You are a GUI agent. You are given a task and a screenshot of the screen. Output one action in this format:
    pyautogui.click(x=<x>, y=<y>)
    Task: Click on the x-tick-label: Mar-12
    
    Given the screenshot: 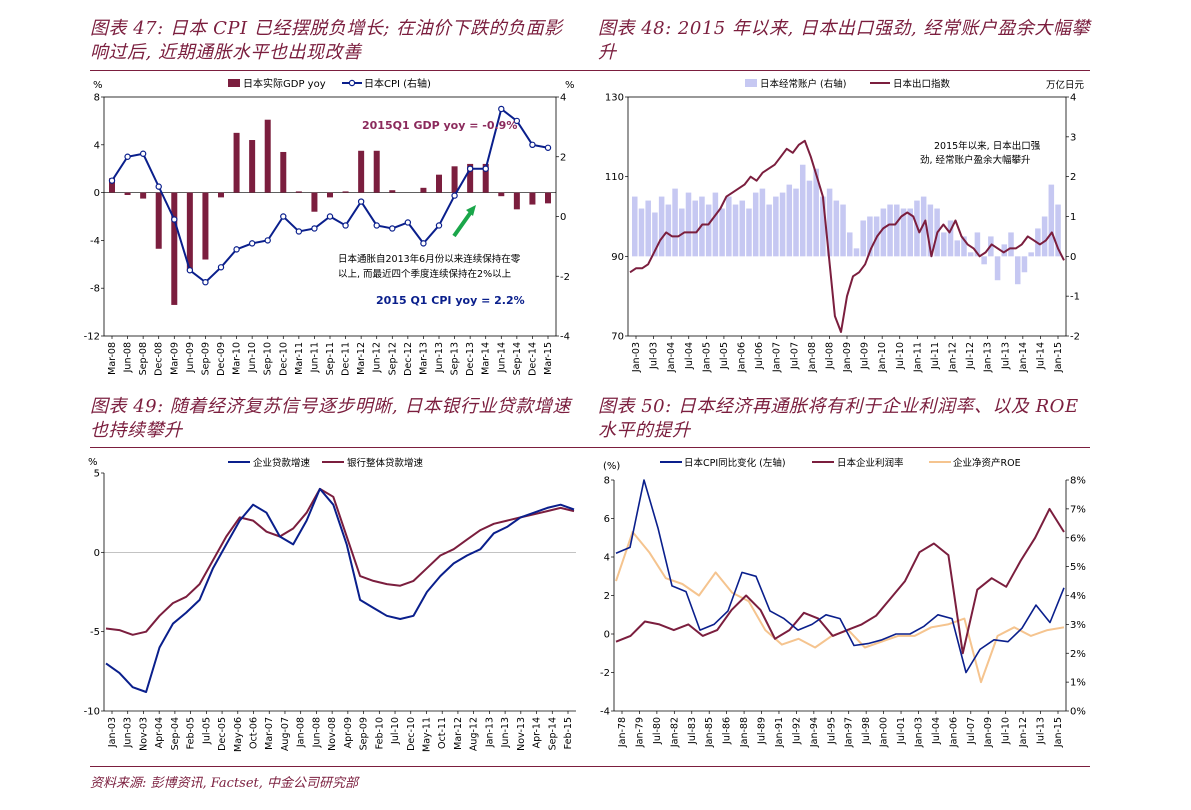 What is the action you would take?
    pyautogui.click(x=361, y=358)
    